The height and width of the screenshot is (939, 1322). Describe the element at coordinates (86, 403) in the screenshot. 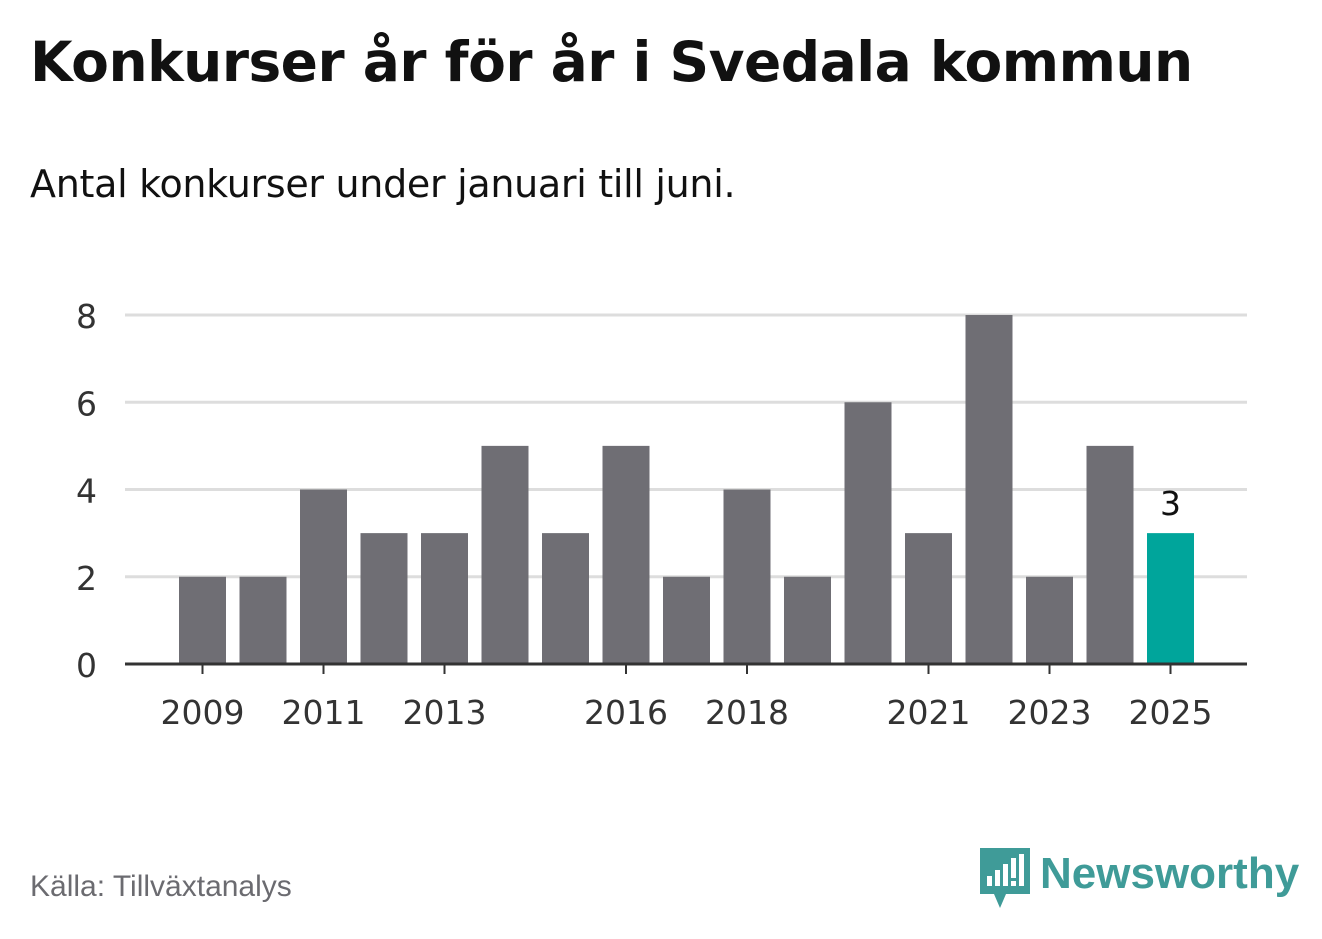

I see `y-tick-label: 6` at that location.